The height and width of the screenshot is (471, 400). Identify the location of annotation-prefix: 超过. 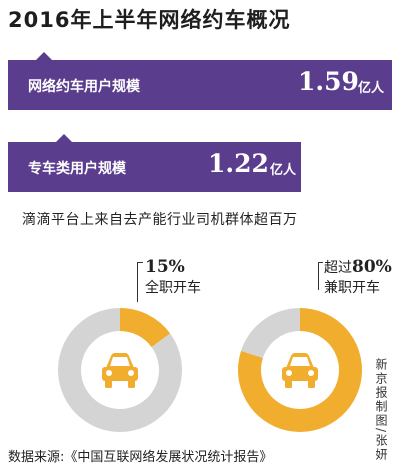
(338, 268).